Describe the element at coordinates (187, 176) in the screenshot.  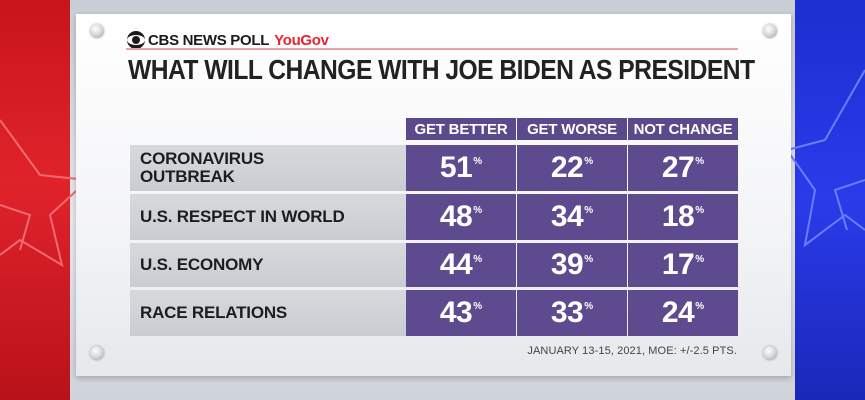
I see `row-label-line: OUTBREAK` at that location.